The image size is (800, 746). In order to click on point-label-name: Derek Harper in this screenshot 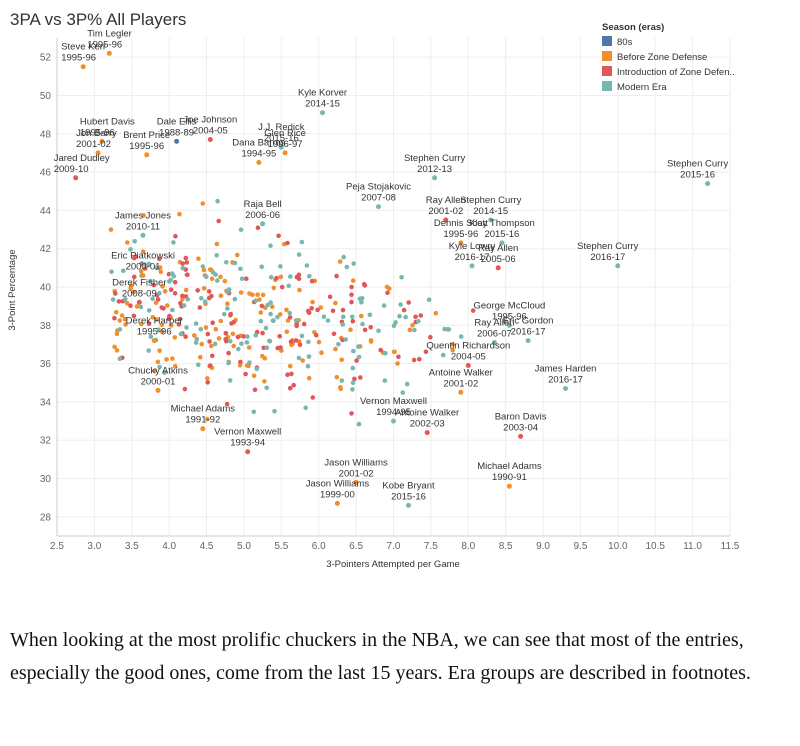, I will do `click(154, 321)`.